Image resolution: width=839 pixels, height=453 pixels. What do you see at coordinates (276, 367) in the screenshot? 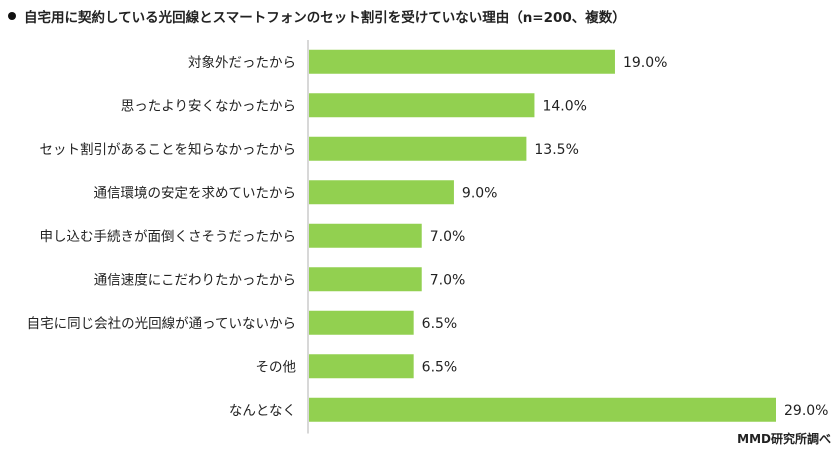
I see `category-label: その他` at bounding box center [276, 367].